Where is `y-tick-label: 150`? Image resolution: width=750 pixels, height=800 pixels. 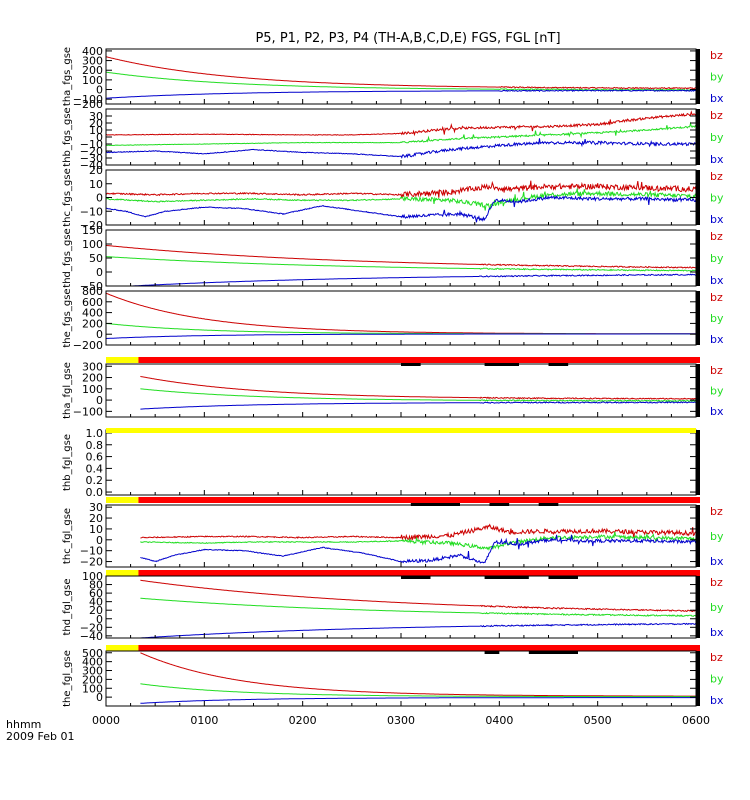
y-tick-label: 150 is located at coordinates (92, 230).